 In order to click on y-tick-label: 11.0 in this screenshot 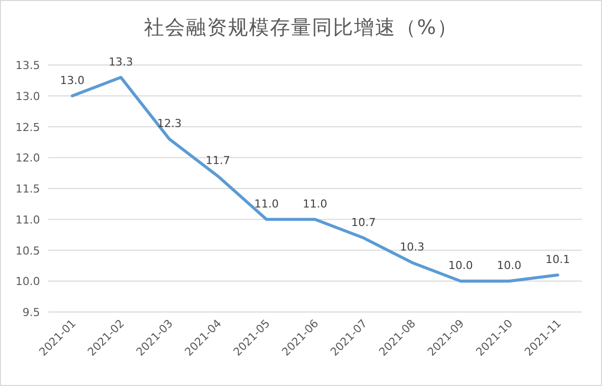, I will do `click(28, 219)`.